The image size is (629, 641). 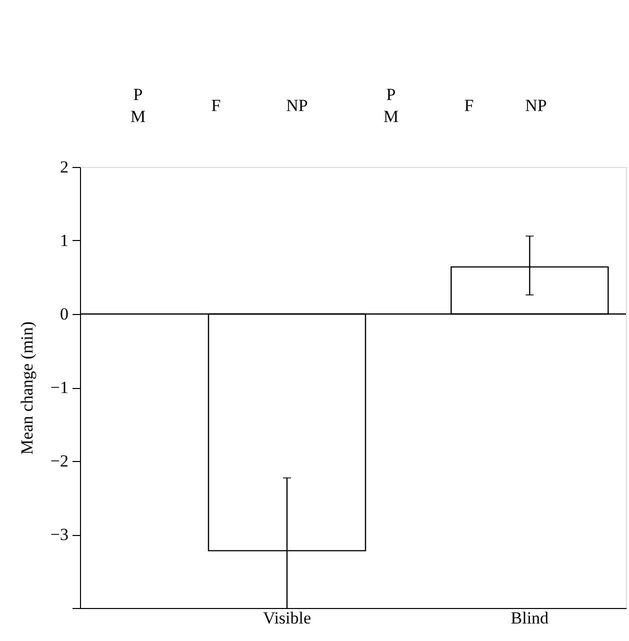 What do you see at coordinates (26, 388) in the screenshot?
I see `y-axis-title: Mean change (min)` at bounding box center [26, 388].